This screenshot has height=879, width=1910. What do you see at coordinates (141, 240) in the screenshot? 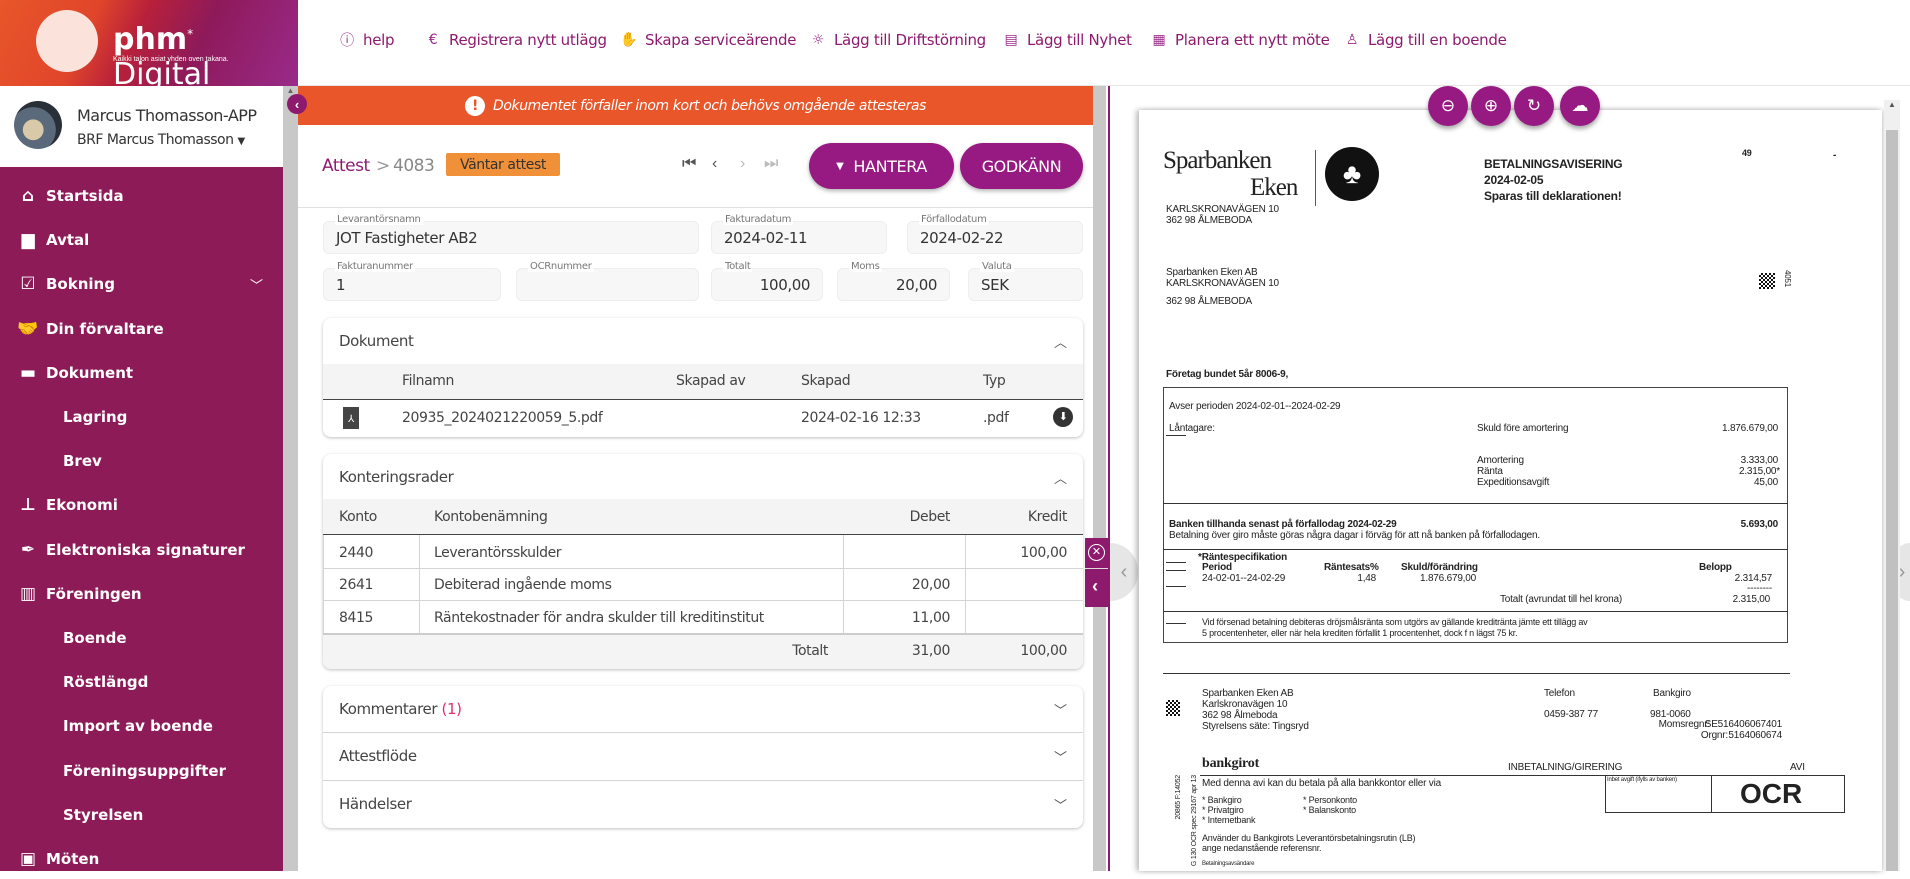
I see `sidebar-item-avtal: ▆ Avtal` at bounding box center [141, 240].